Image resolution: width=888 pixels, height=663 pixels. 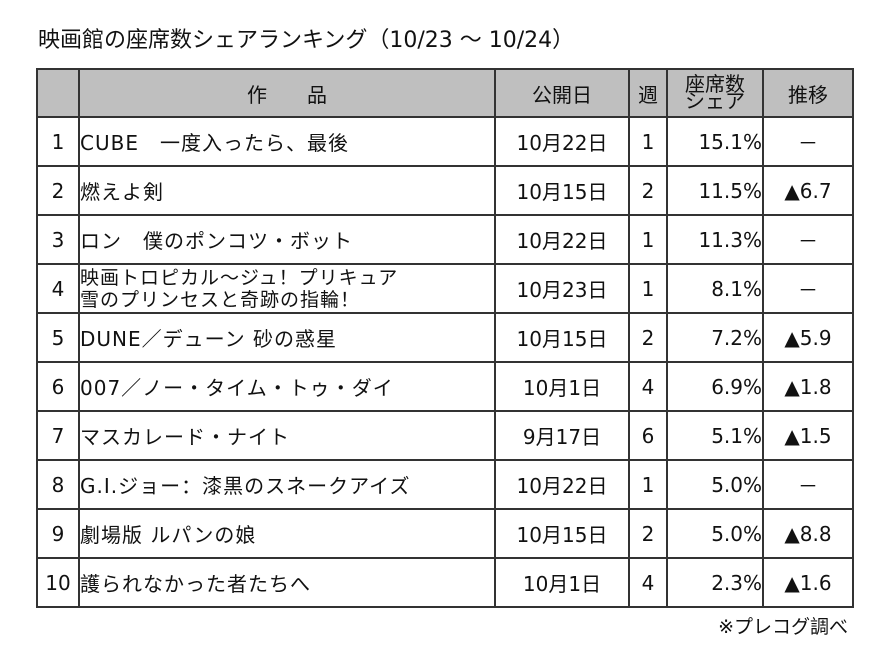 I want to click on rank-cell: 7, so click(x=58, y=435).